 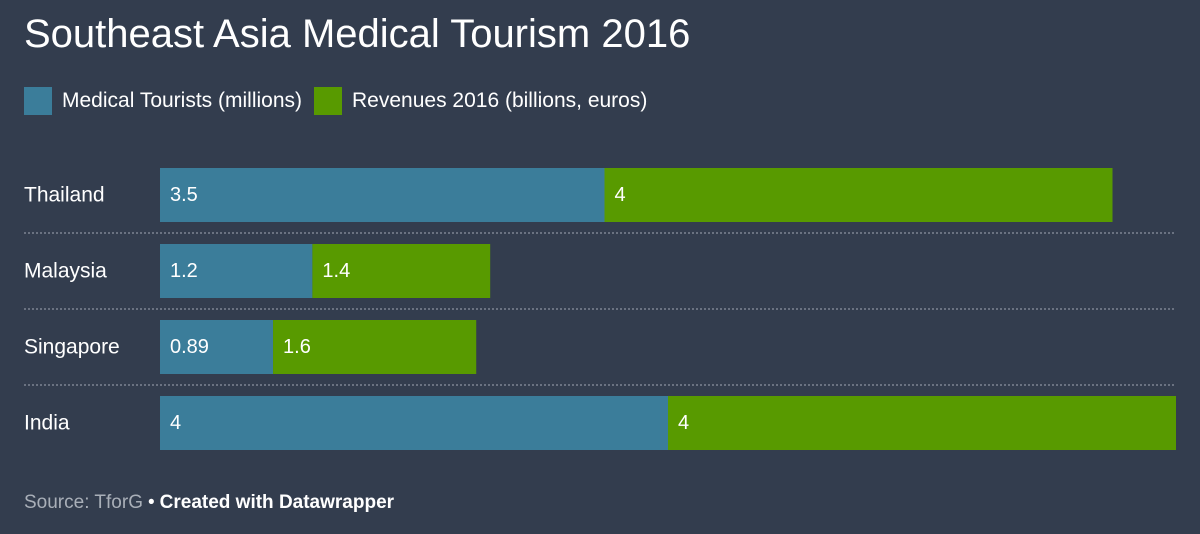 I want to click on category-label-thailand: Thailand, so click(x=64, y=195).